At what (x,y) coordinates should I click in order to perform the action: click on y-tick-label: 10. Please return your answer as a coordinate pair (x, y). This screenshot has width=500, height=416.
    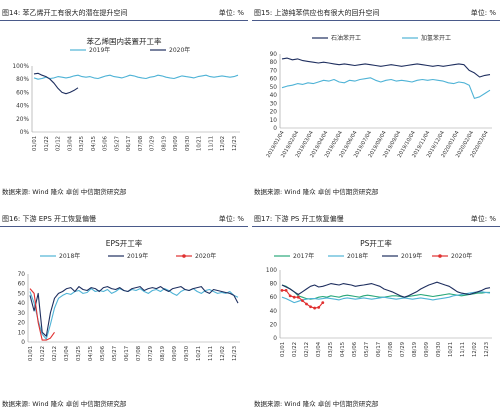
    Looking at the image, I should click on (22, 333).